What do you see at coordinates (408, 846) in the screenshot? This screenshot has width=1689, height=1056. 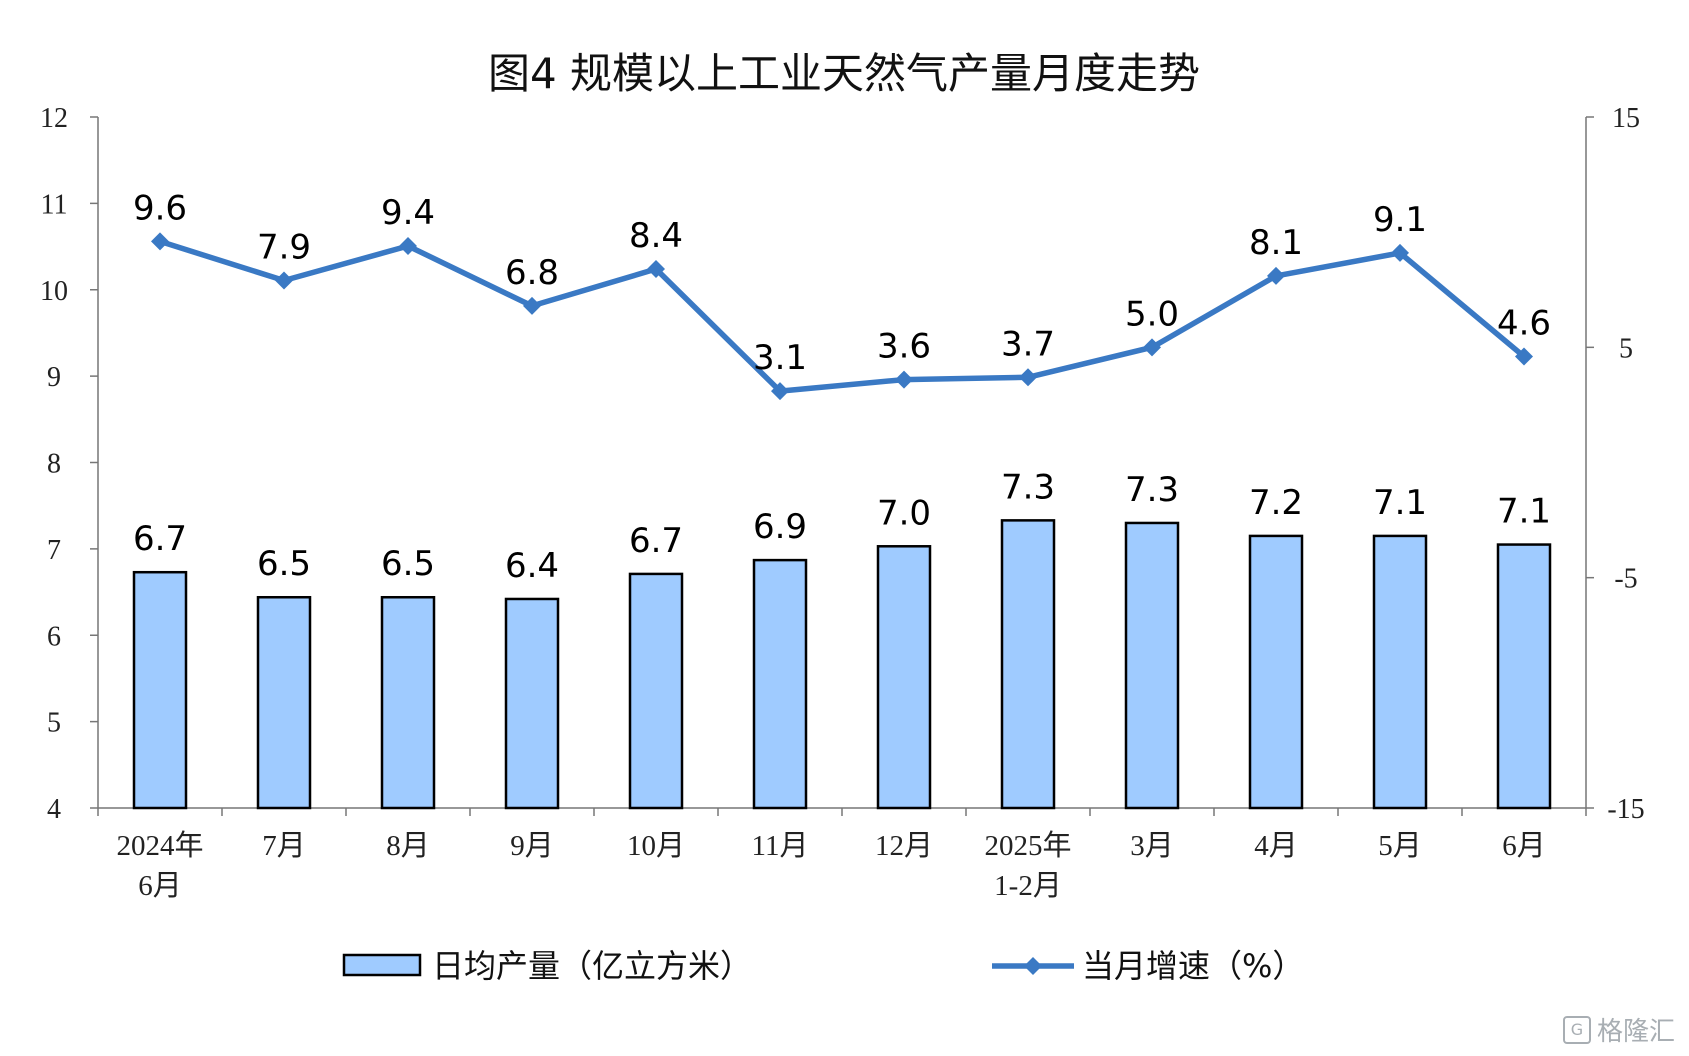 I see `x-tick-label: 8月` at bounding box center [408, 846].